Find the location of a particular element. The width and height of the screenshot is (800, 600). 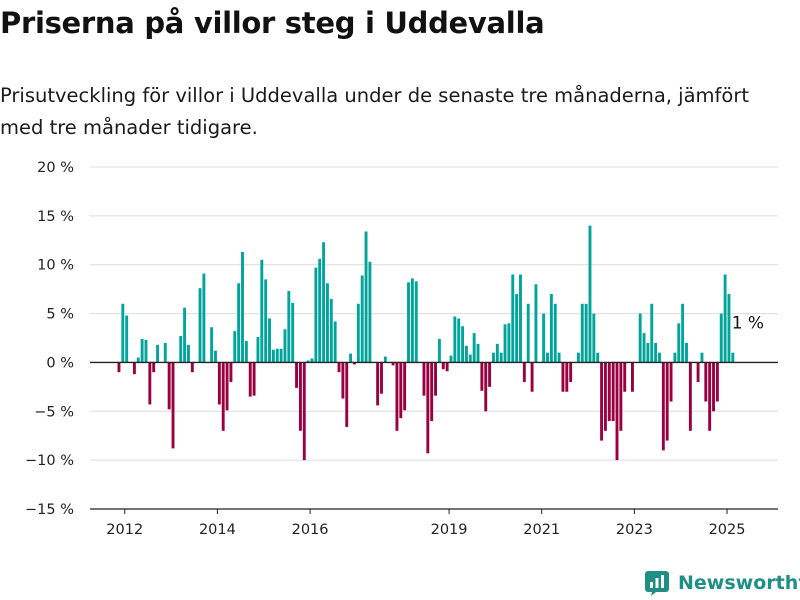

brand-name: Newsworthy is located at coordinates (739, 583).